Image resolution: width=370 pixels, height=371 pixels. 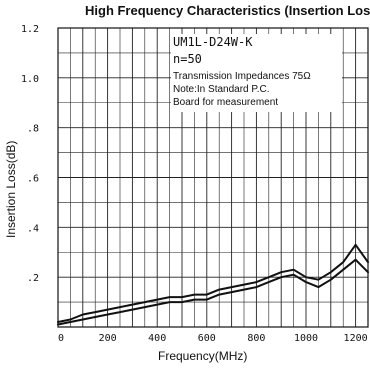 What do you see at coordinates (30, 79) in the screenshot?
I see `y-tick-label: 1.0` at bounding box center [30, 79].